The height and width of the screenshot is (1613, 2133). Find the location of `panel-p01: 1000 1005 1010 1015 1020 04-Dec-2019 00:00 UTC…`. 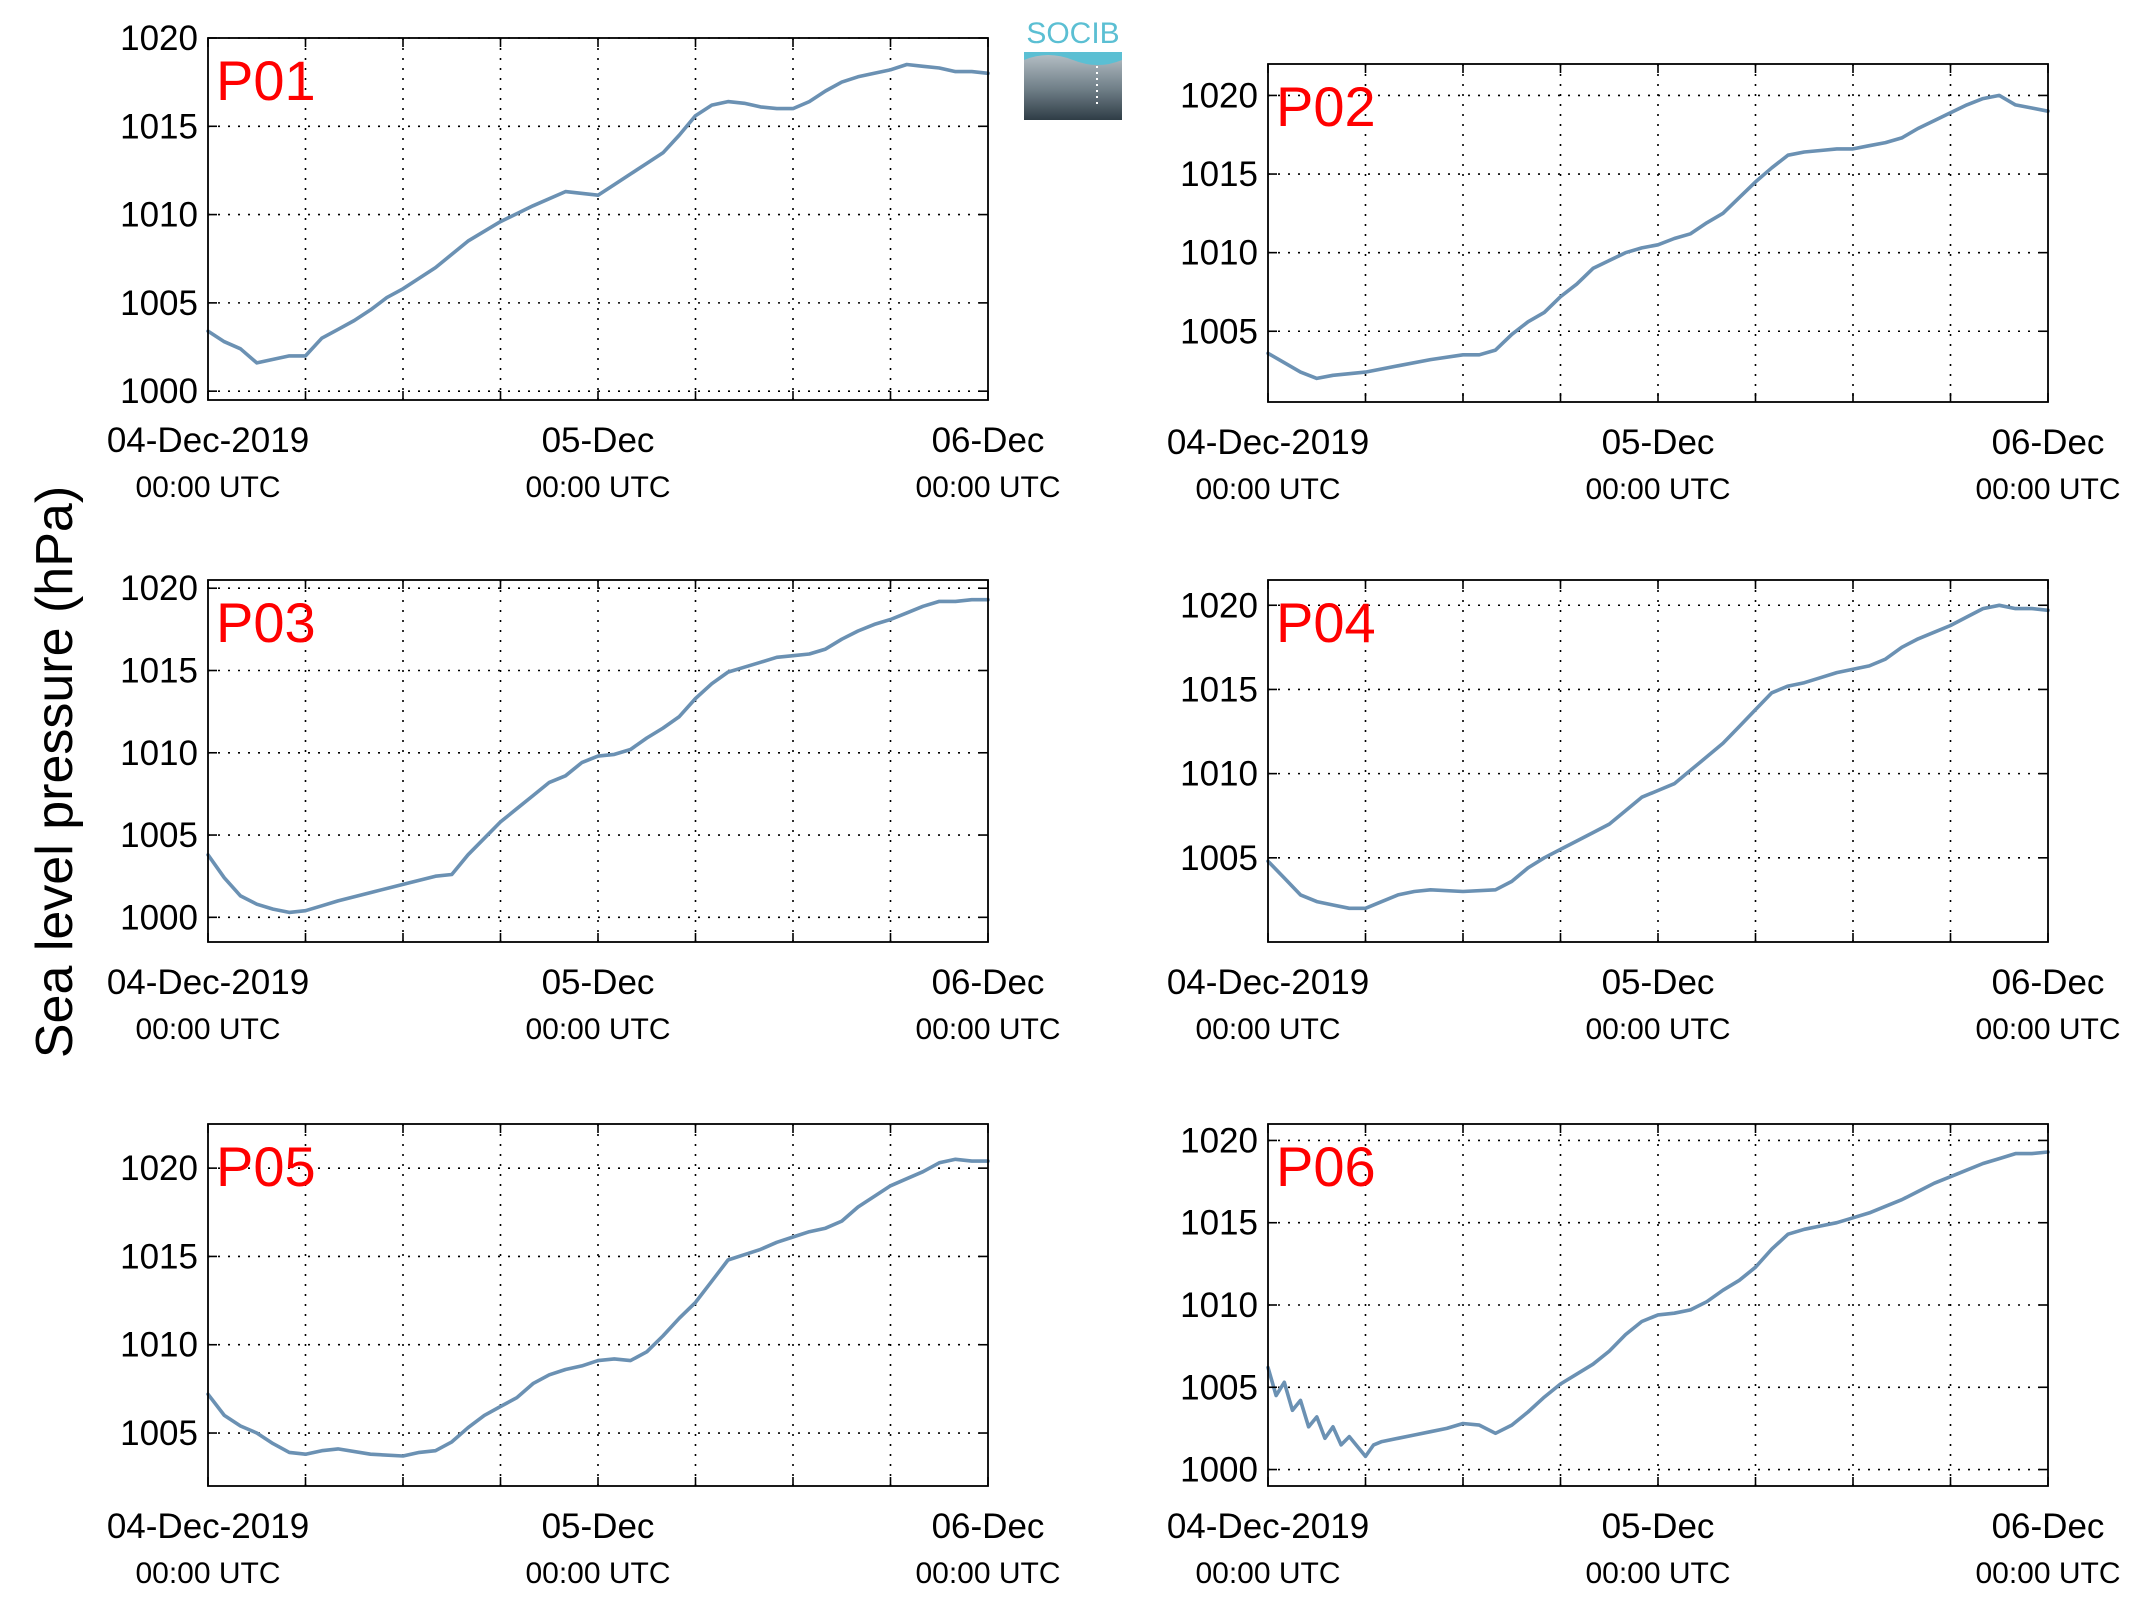

panel-p01: 1000 1005 1010 1015 1020 04-Dec-2019 00:00 UTC… is located at coordinates (584, 261).